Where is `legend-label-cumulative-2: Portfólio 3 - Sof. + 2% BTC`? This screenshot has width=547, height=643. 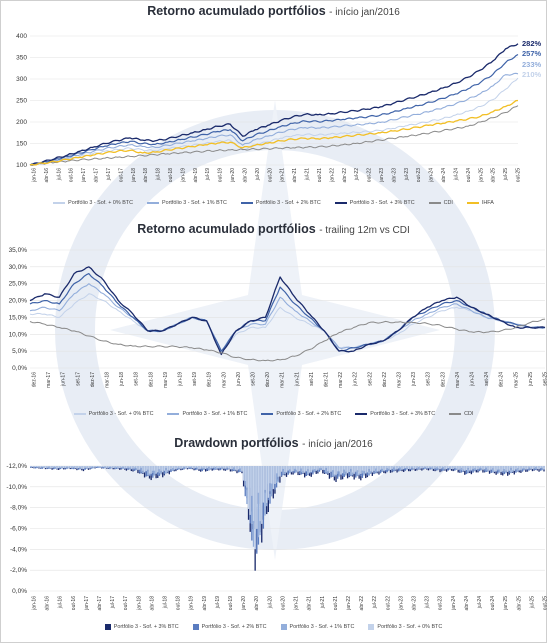 legend-label-cumulative-2: Portfólio 3 - Sof. + 2% BTC is located at coordinates (288, 203).